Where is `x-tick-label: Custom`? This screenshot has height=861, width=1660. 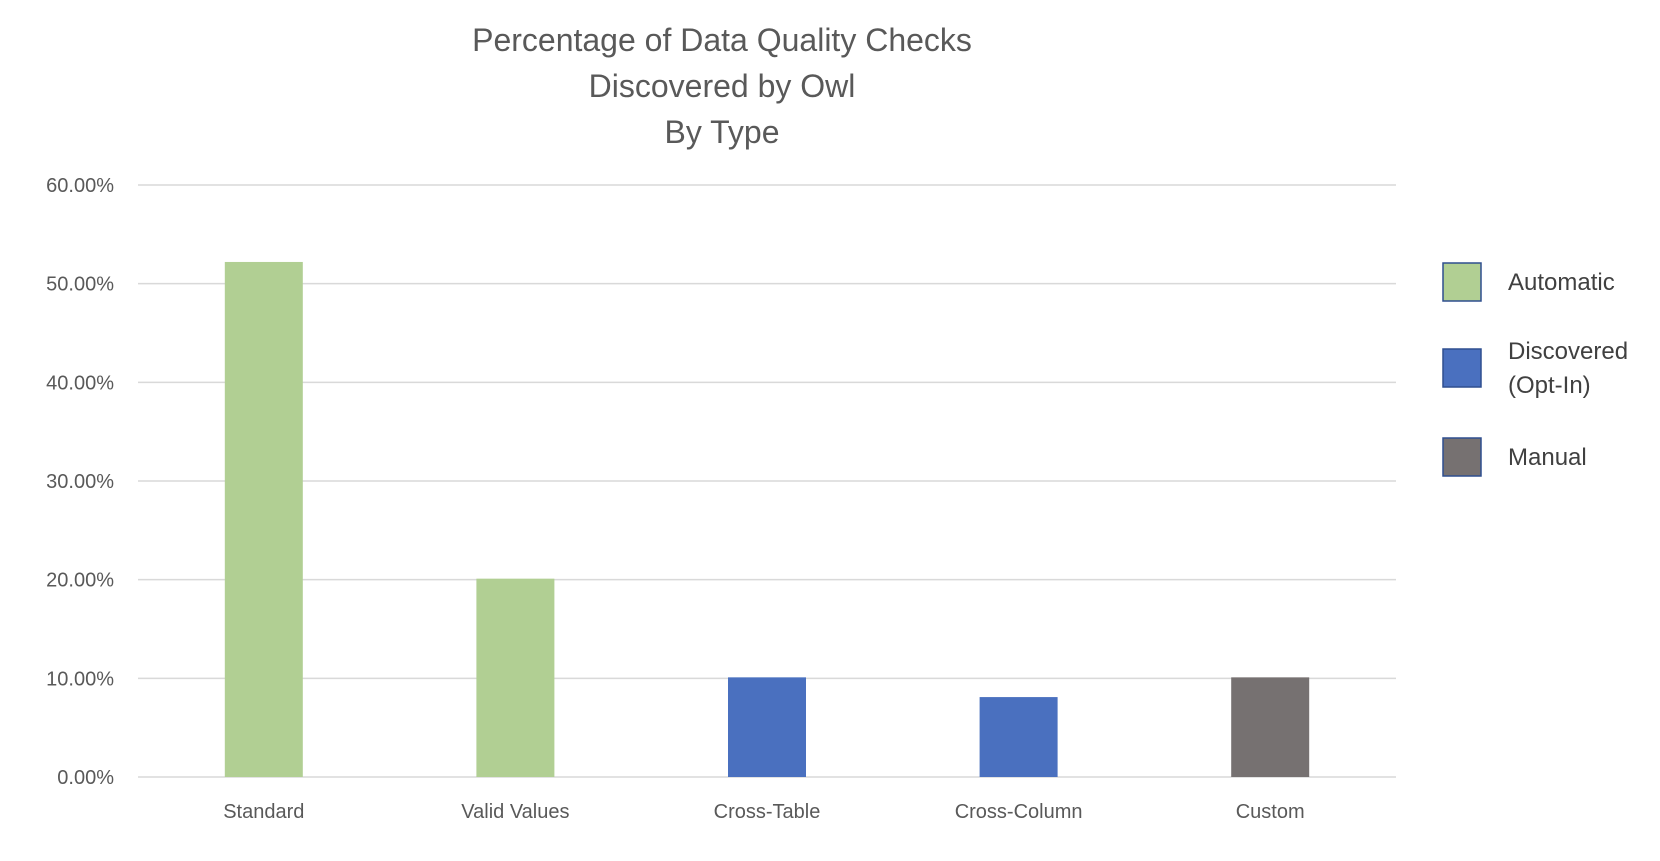 x-tick-label: Custom is located at coordinates (1270, 812).